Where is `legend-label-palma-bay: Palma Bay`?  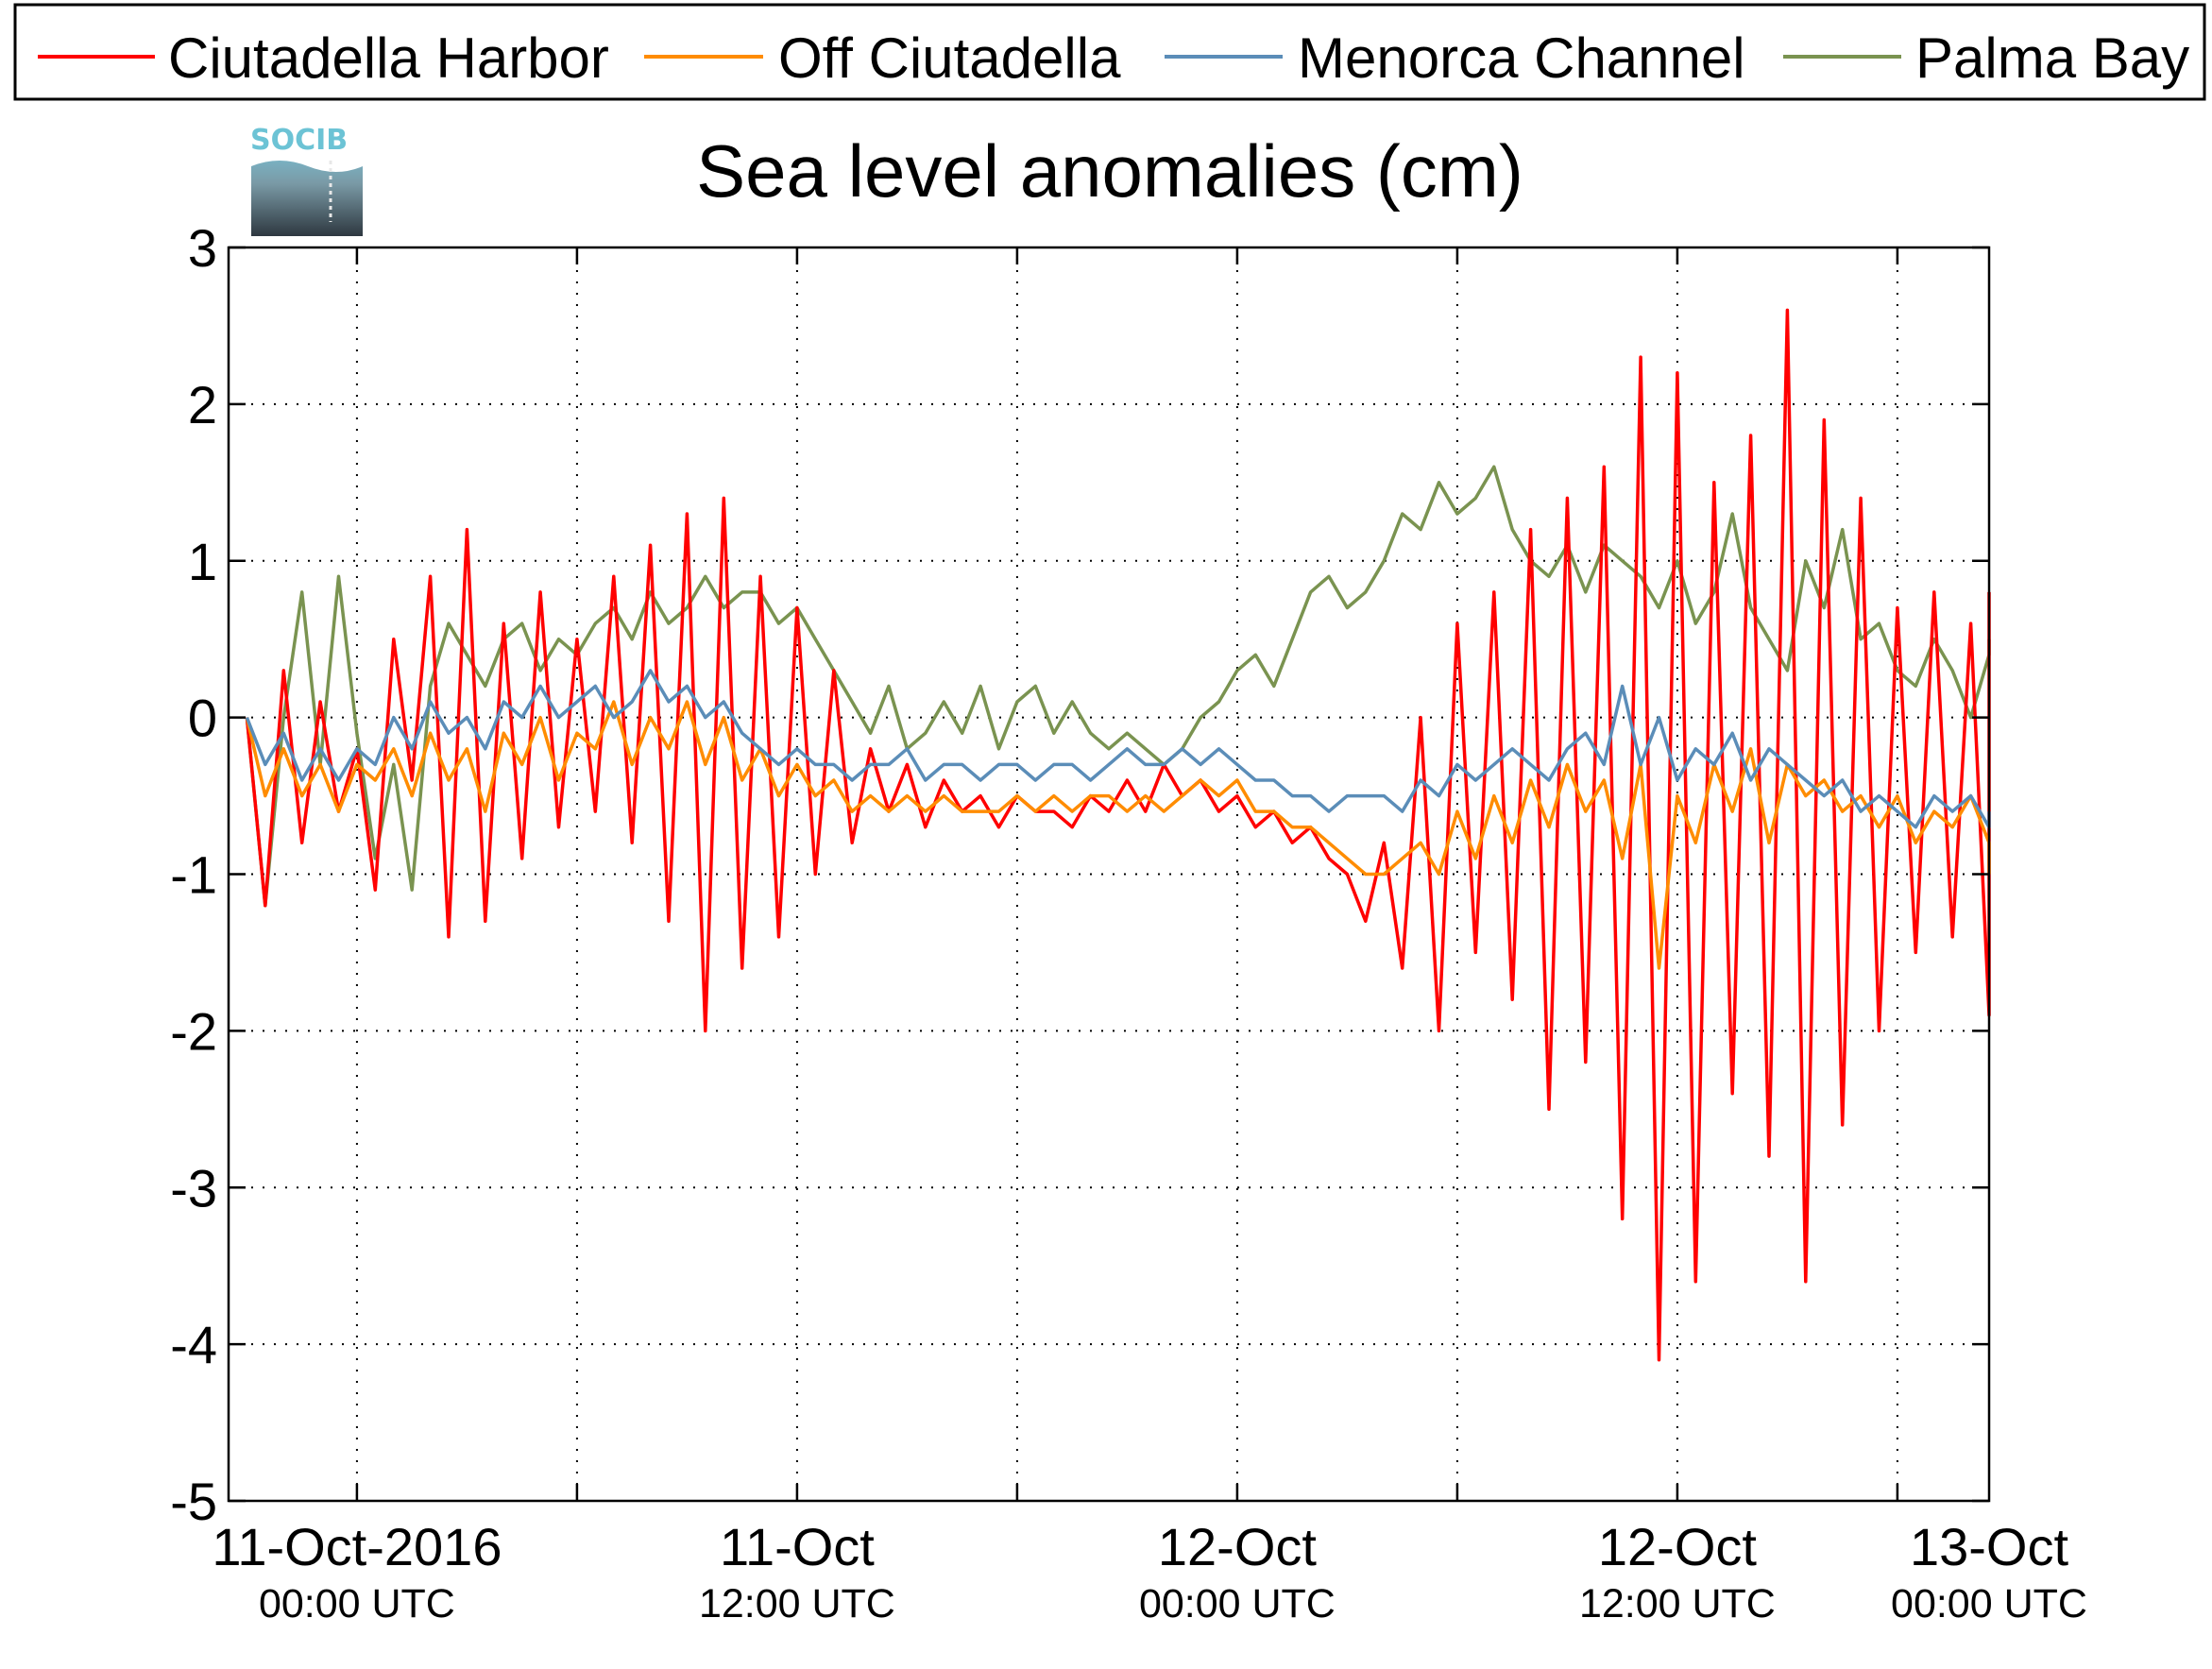
legend-label-palma-bay: Palma Bay is located at coordinates (2052, 58).